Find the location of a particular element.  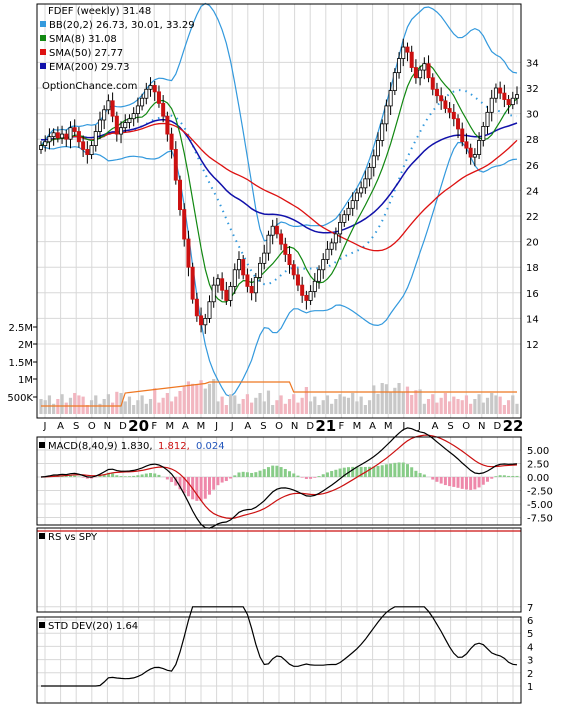

stddev-title: STD DEV(20) 1.64 is located at coordinates (93, 626).